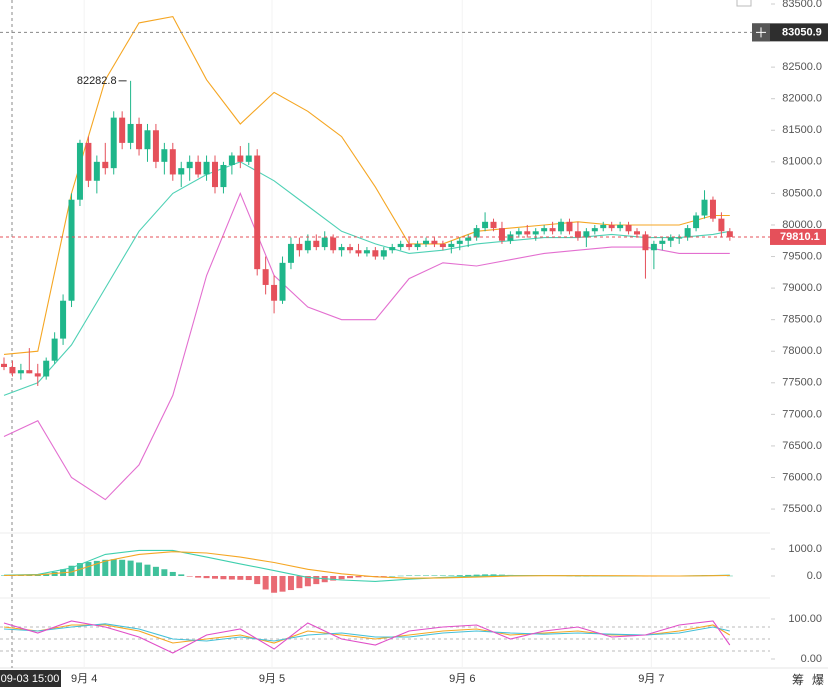 This screenshot has height=690, width=828. What do you see at coordinates (802, 446) in the screenshot?
I see `y-tick-label: 76500.0` at bounding box center [802, 446].